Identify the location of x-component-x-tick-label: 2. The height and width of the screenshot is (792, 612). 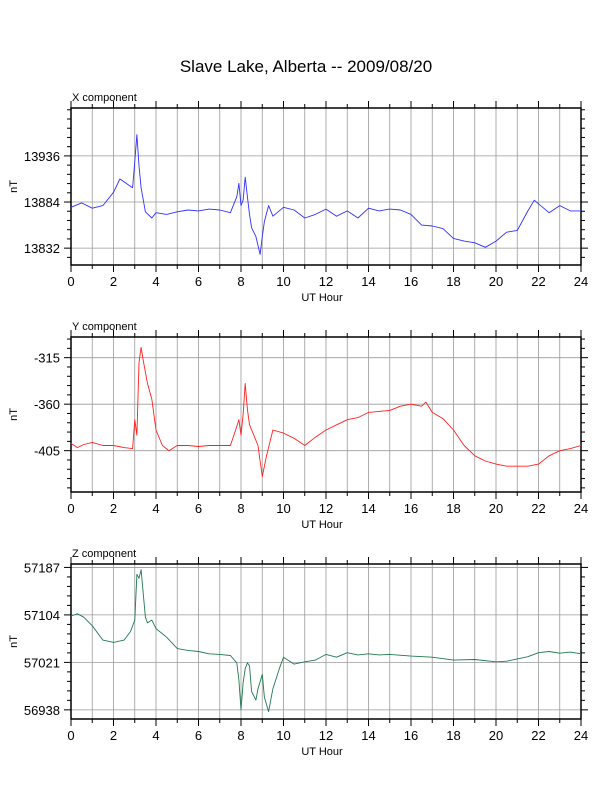
(113, 281).